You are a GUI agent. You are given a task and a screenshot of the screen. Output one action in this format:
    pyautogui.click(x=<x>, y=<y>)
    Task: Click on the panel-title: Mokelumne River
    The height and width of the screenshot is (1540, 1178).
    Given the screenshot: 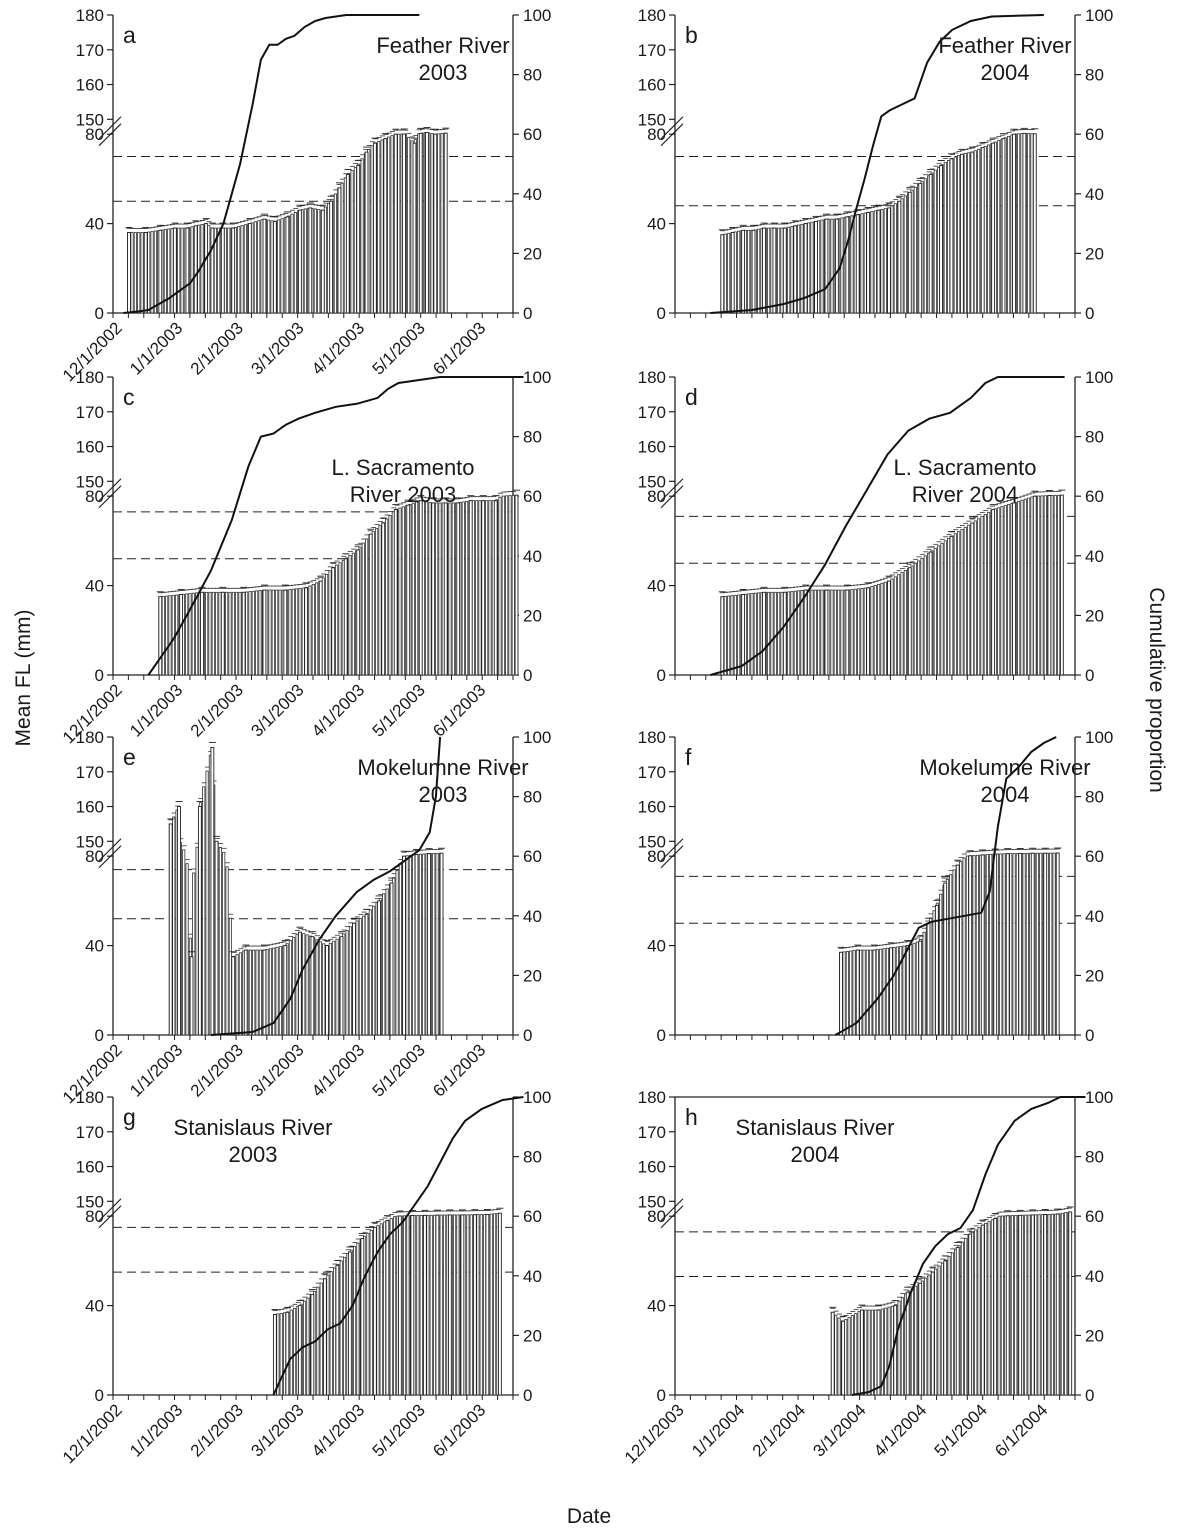 What is the action you would take?
    pyautogui.click(x=1004, y=767)
    